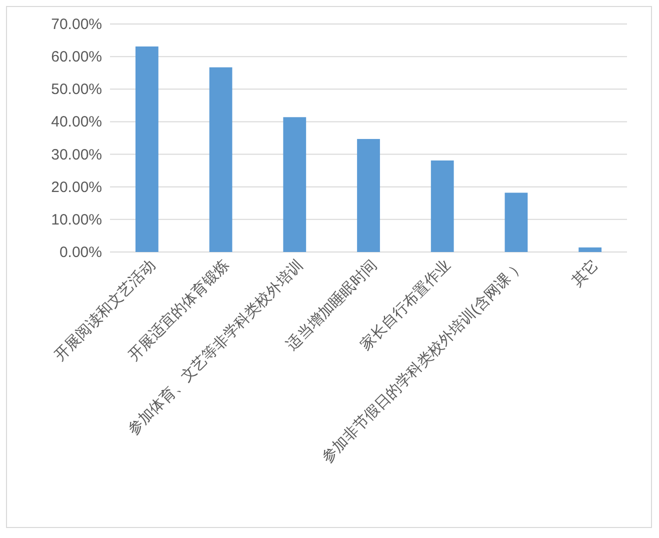 The height and width of the screenshot is (538, 659). What do you see at coordinates (76, 57) in the screenshot?
I see `y-tick-label: 60.00%` at bounding box center [76, 57].